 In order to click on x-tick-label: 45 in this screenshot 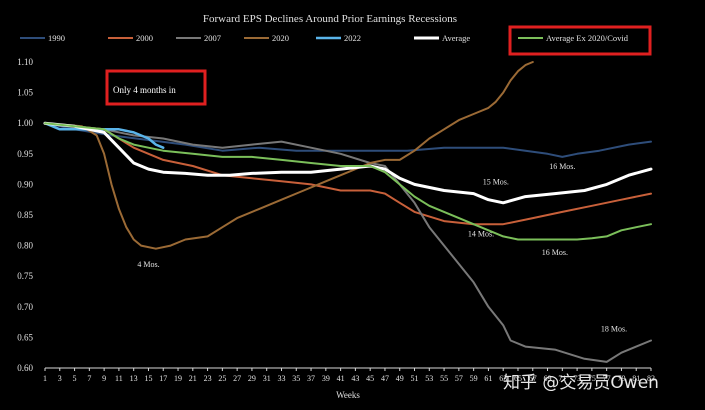, I will do `click(370, 378)`.